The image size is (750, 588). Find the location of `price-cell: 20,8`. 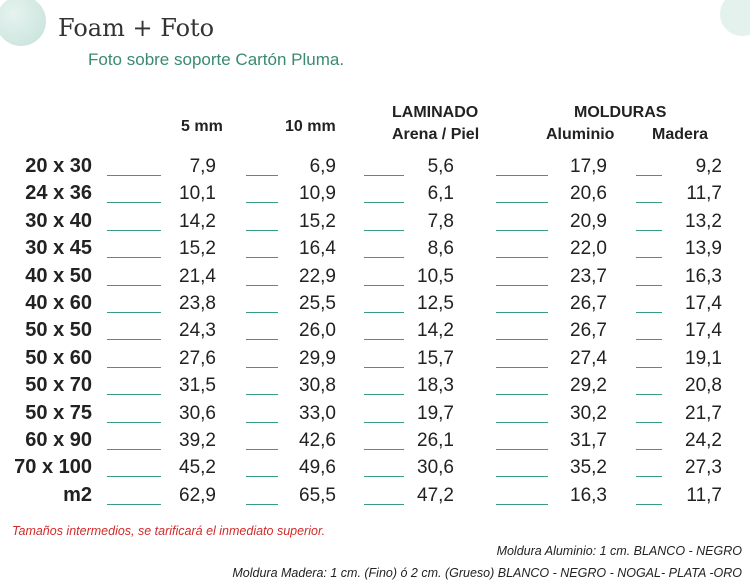

price-cell: 20,8 is located at coordinates (703, 386).